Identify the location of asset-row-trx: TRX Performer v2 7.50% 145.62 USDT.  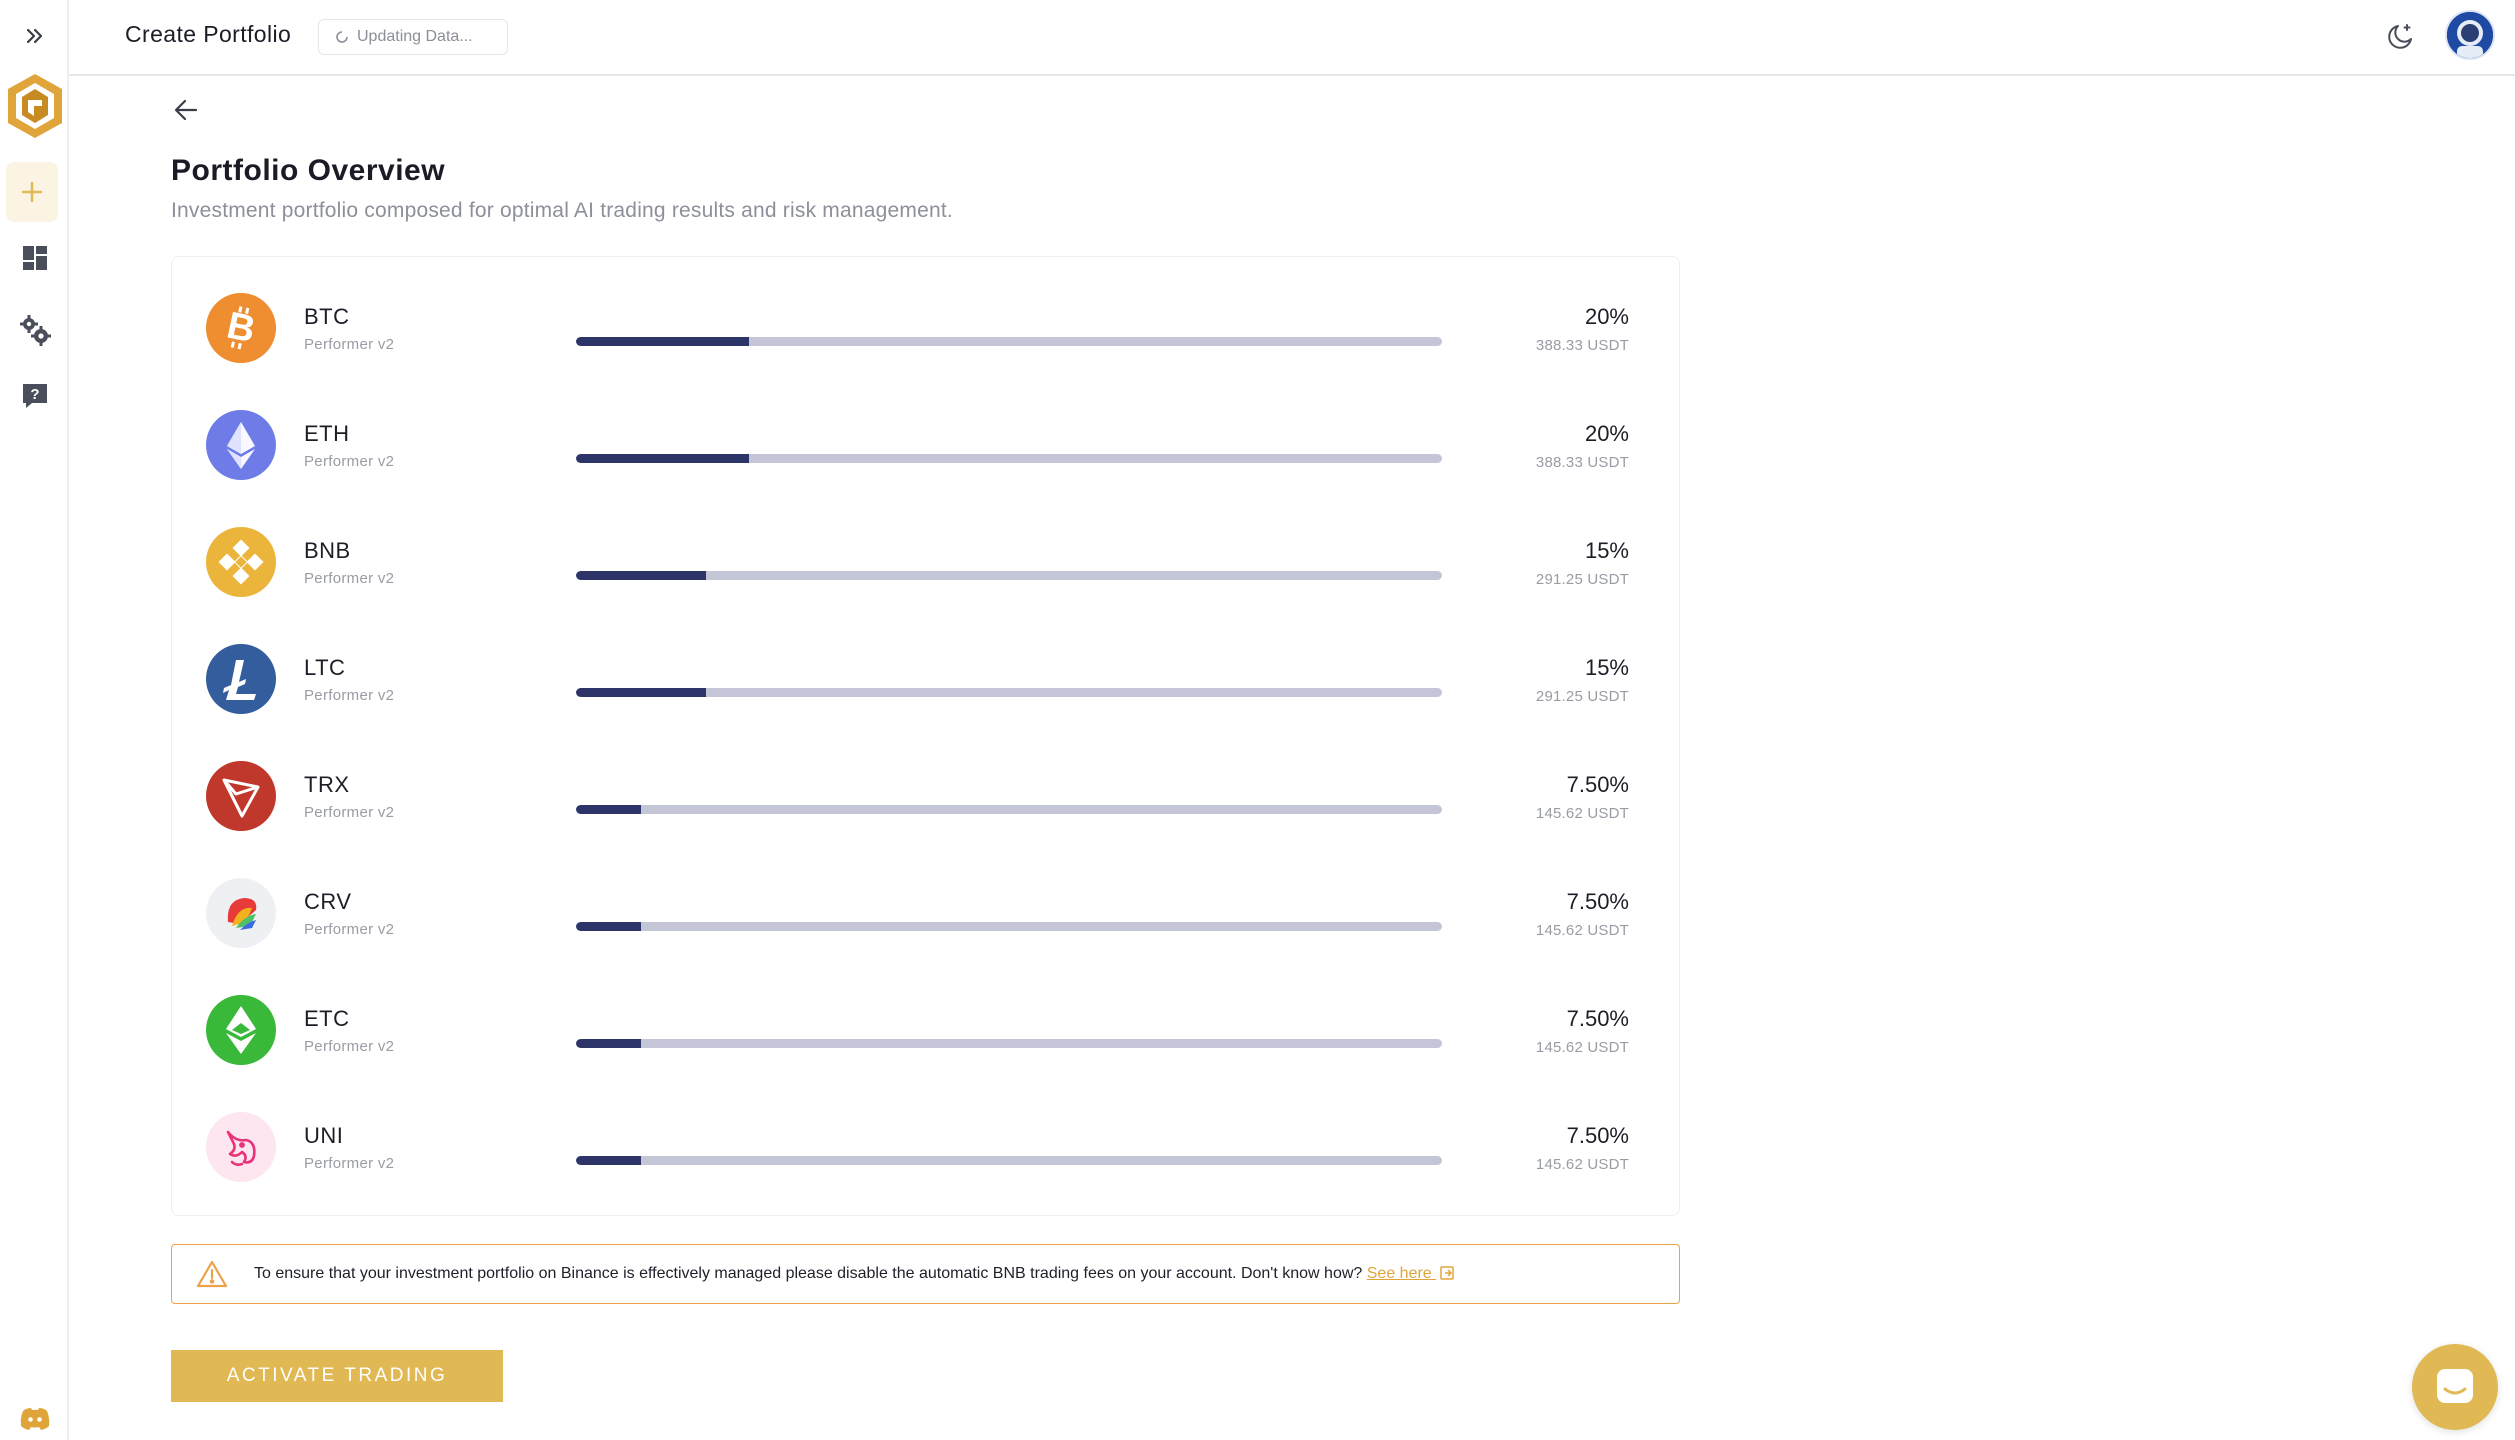
(926, 797).